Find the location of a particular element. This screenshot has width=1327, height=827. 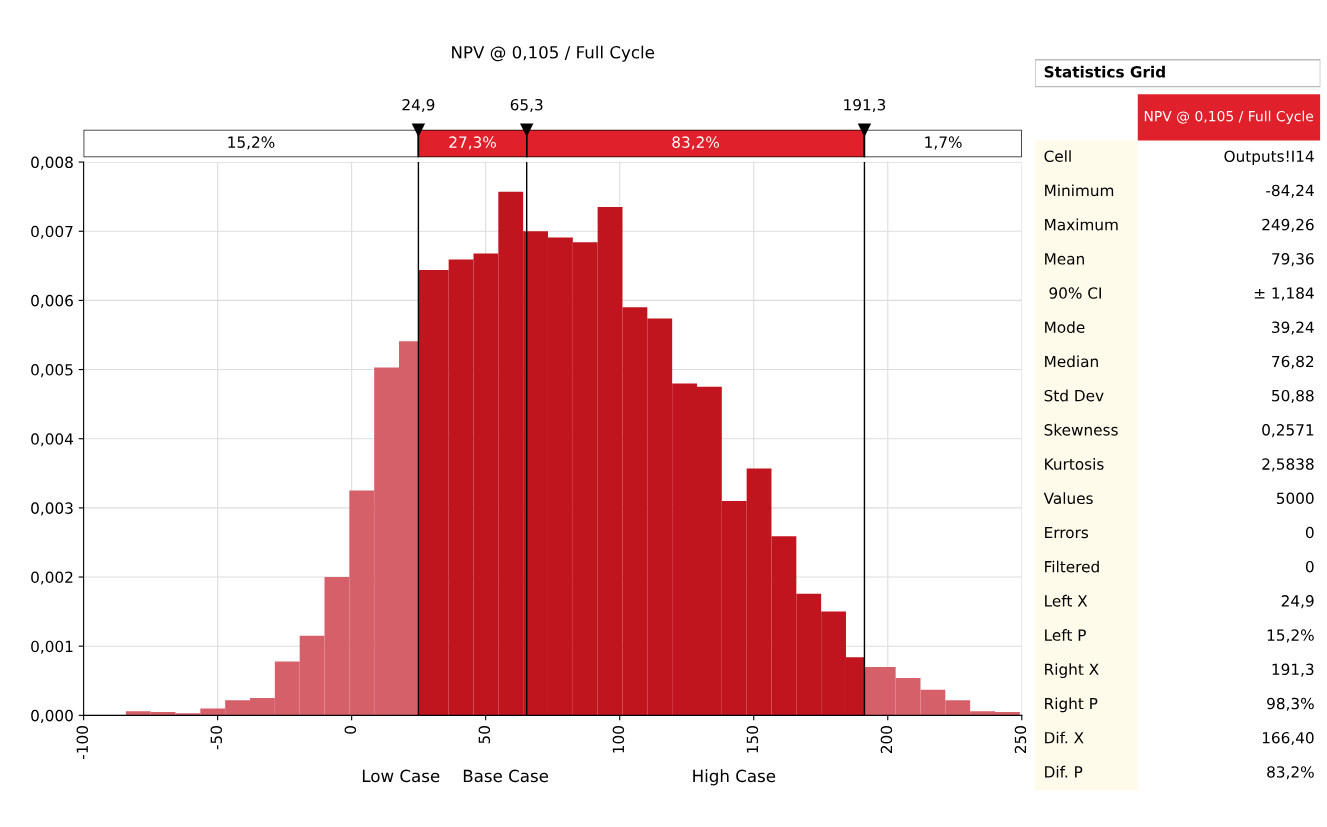

y-tick-label: 0,002 is located at coordinates (52, 578).